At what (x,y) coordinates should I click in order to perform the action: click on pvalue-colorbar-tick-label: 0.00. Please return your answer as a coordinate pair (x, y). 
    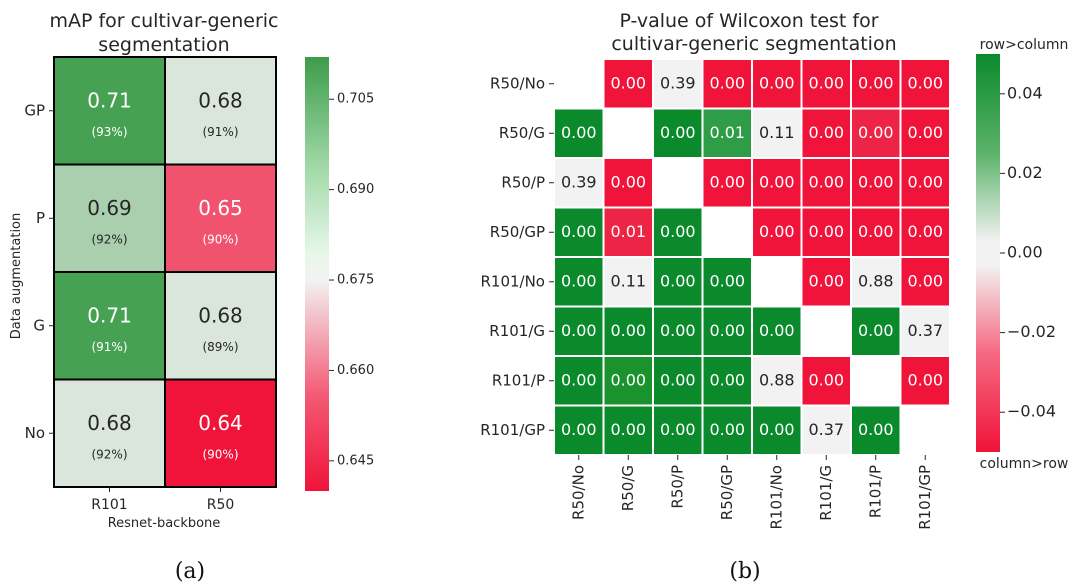
    Looking at the image, I should click on (1025, 252).